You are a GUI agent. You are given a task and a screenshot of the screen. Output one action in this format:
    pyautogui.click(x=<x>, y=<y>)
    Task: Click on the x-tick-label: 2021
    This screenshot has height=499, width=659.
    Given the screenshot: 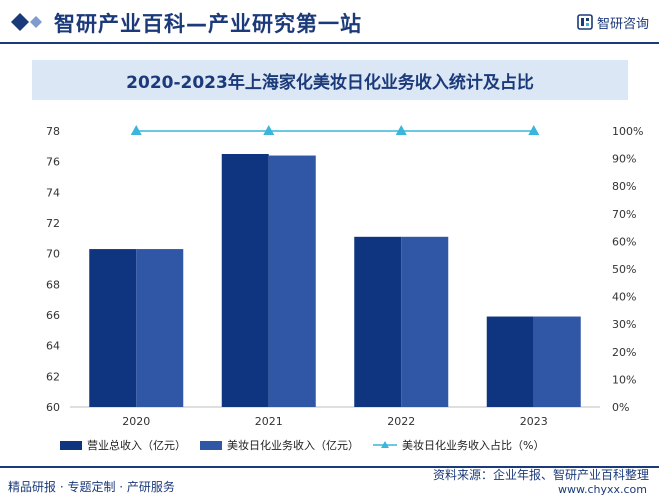 What is the action you would take?
    pyautogui.click(x=269, y=421)
    